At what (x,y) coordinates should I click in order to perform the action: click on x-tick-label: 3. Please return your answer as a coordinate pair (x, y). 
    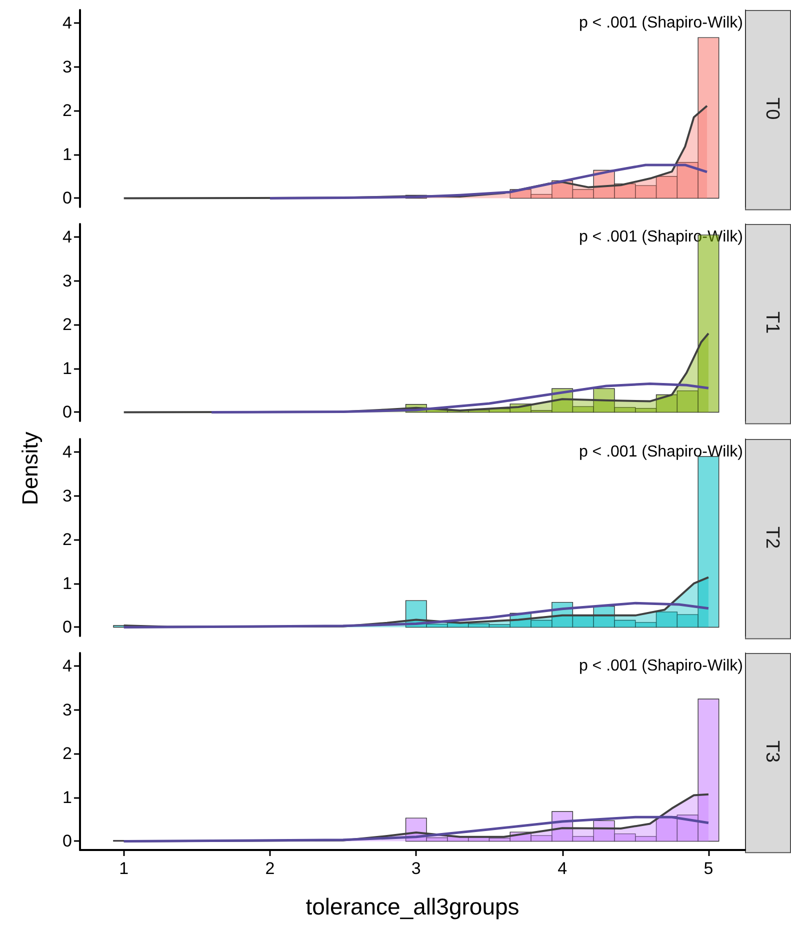
    Looking at the image, I should click on (416, 868).